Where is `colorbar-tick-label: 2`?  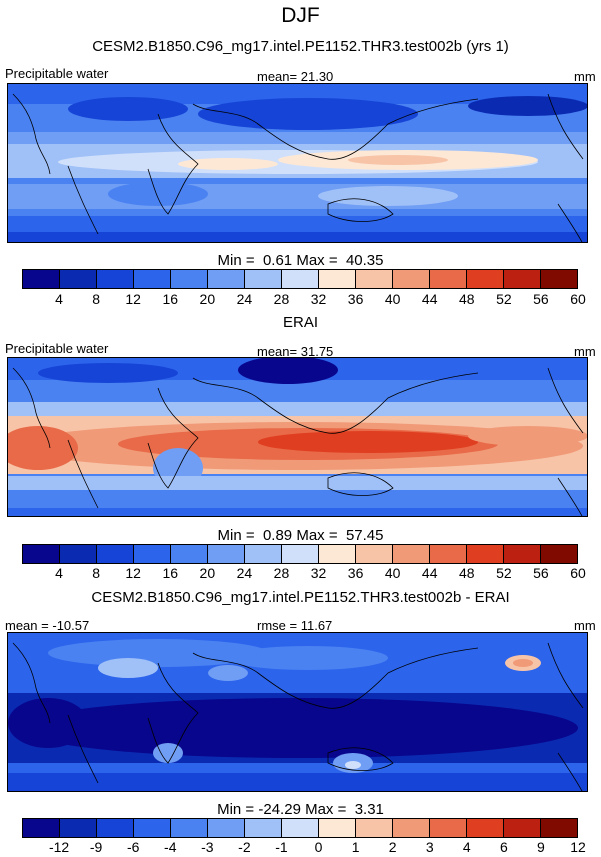 colorbar-tick-label: 2 is located at coordinates (392, 847).